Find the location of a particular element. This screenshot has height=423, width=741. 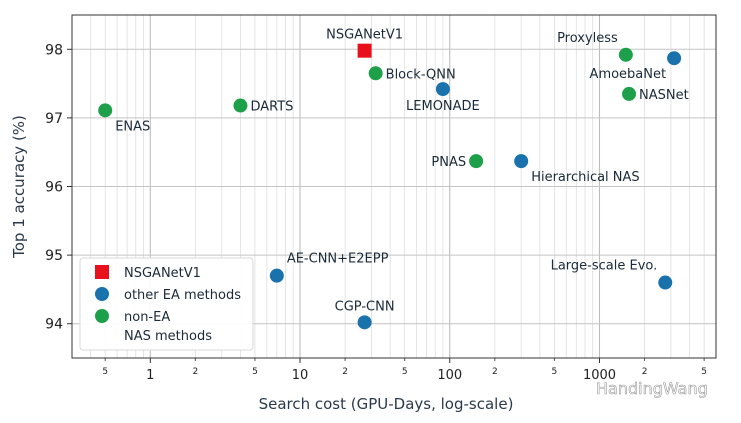

point-block-qnn is located at coordinates (375, 73).